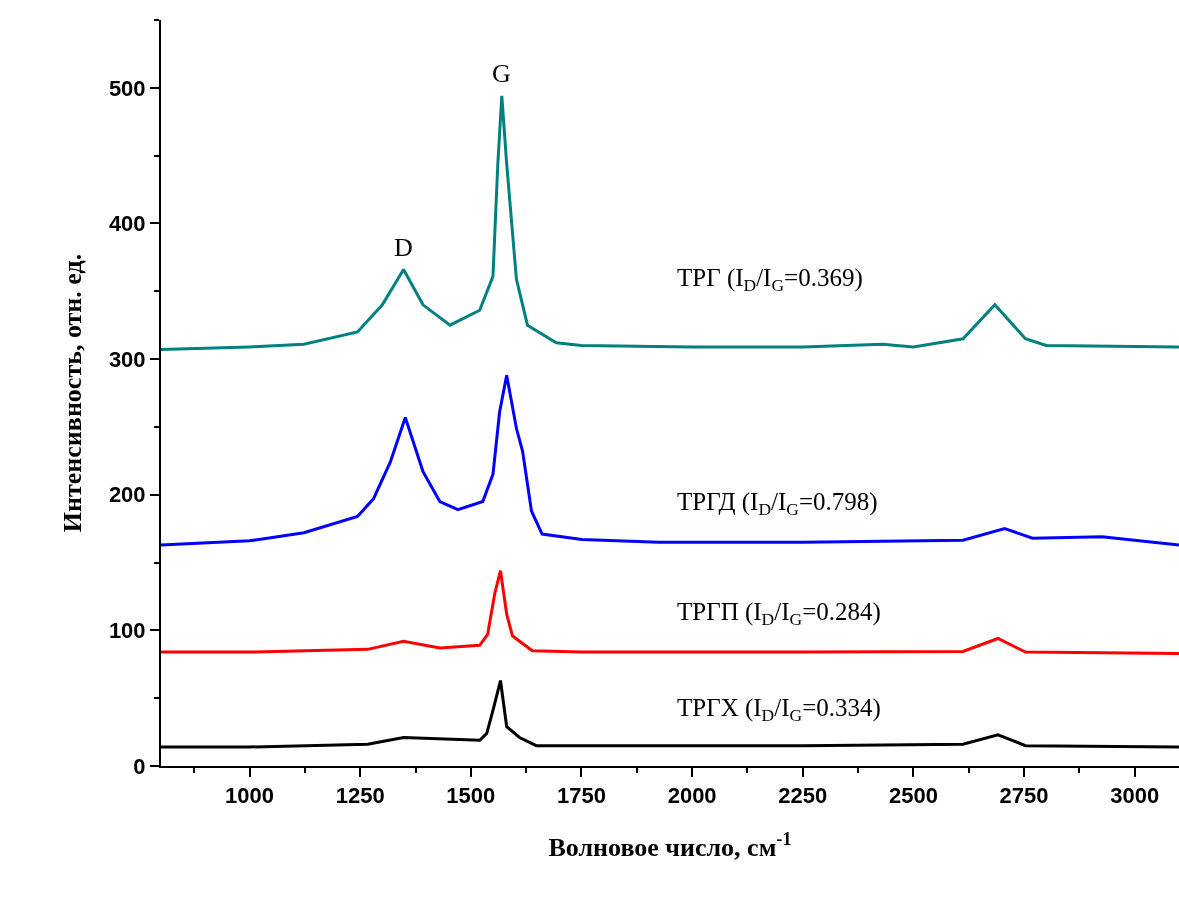 This screenshot has width=1179, height=907. What do you see at coordinates (770, 280) in the screenshot?
I see `series-label: ТРГ (I$_{D}$/I$_{G}$=0.369)` at bounding box center [770, 280].